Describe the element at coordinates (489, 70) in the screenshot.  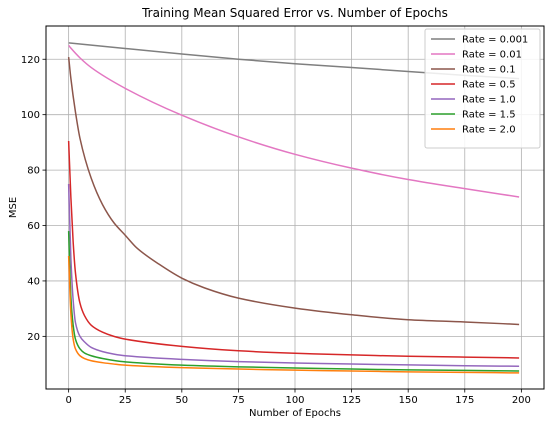
I see `legend-label: Rate = 0.1` at that location.